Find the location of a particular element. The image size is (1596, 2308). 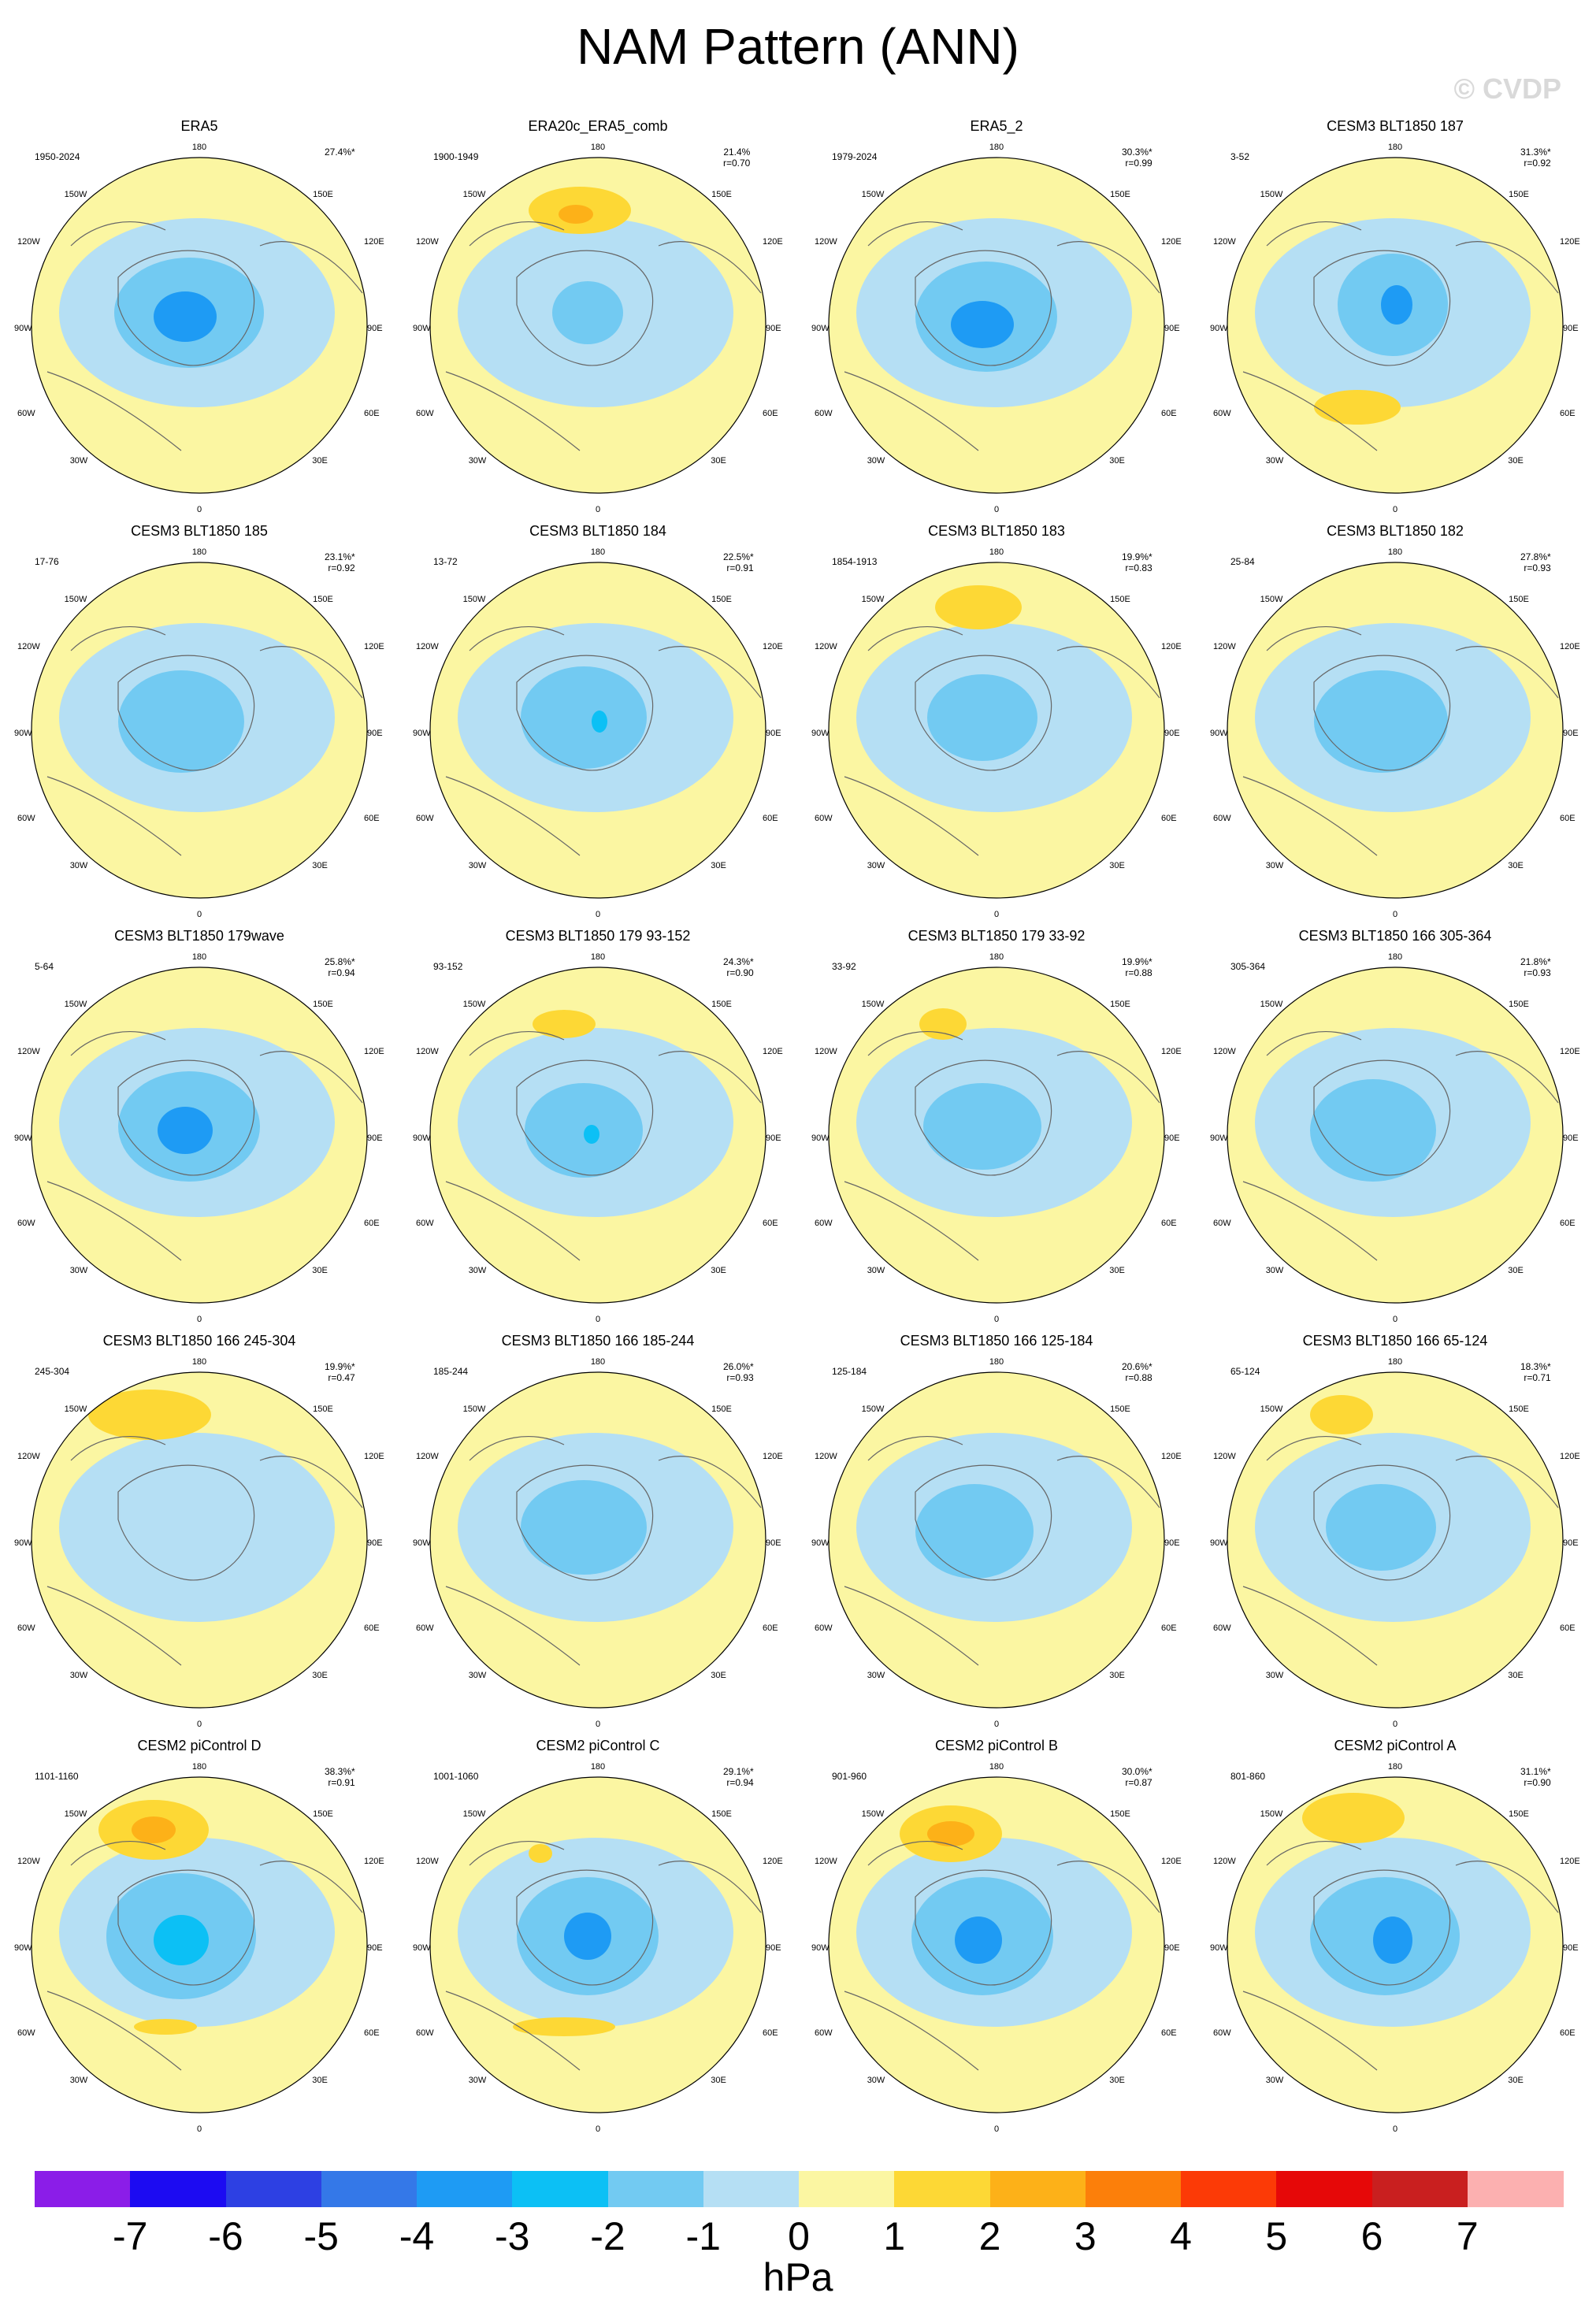

panel-variance: 24.3%* is located at coordinates (738, 961).